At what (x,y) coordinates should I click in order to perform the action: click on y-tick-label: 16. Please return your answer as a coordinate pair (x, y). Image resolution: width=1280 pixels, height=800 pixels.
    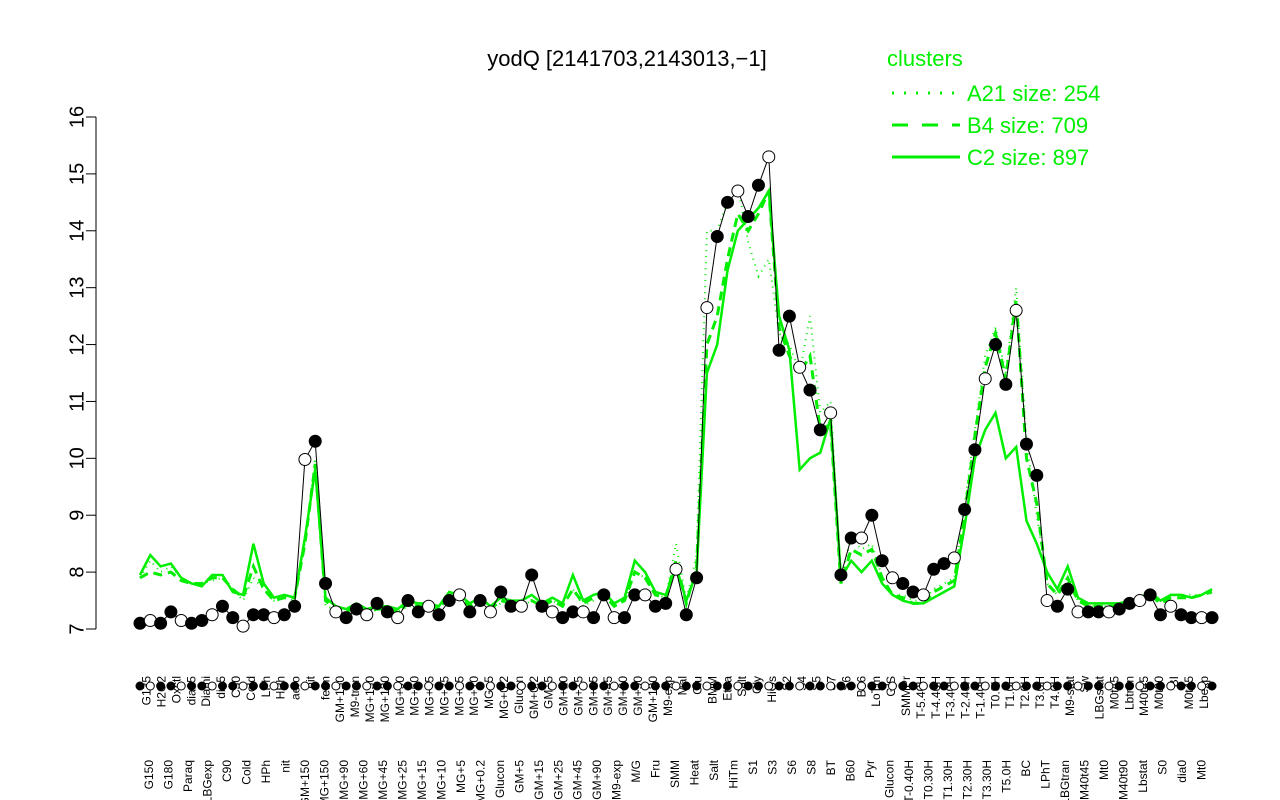
    Looking at the image, I should click on (77, 117).